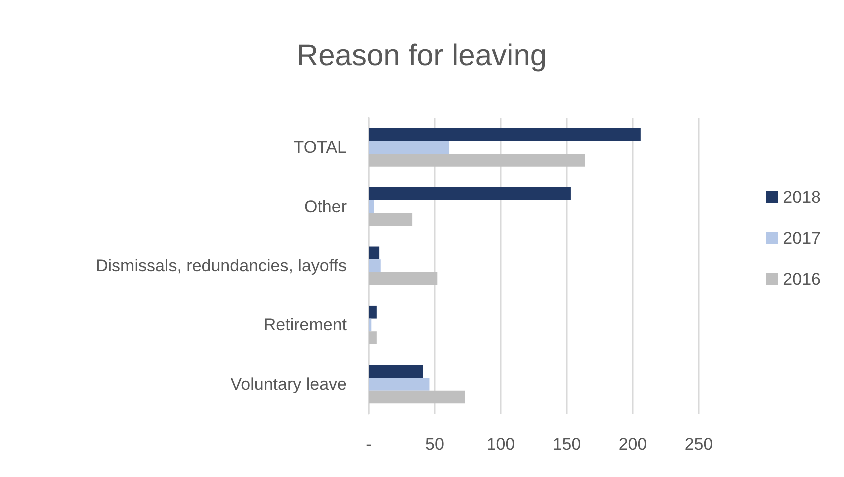  Describe the element at coordinates (699, 444) in the screenshot. I see `x-tick-label: 250` at that location.